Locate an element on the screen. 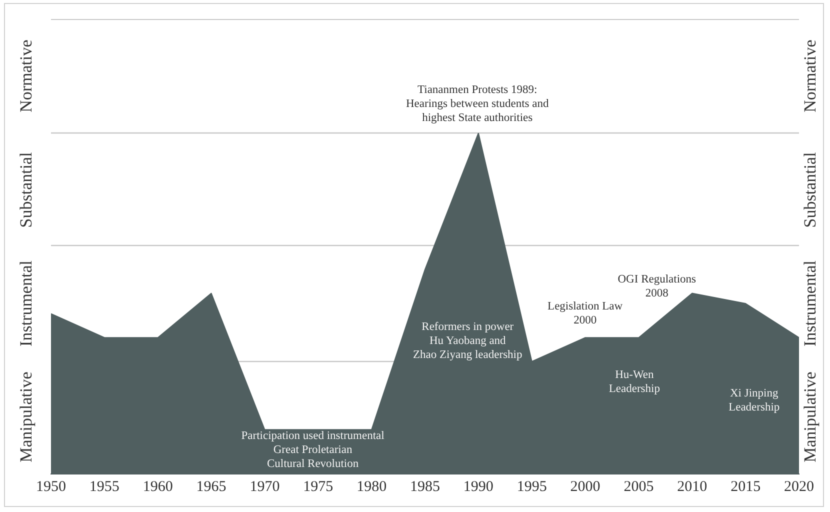  annotation: OGI Regulations 2008 is located at coordinates (657, 286).